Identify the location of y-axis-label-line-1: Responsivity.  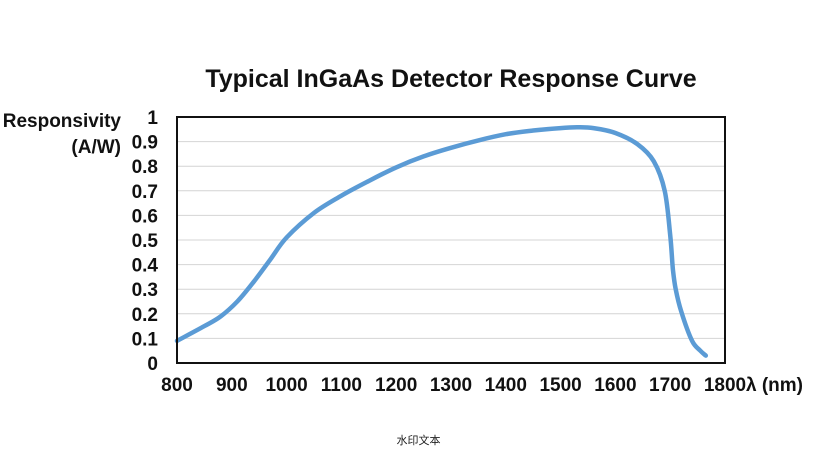
(62, 121).